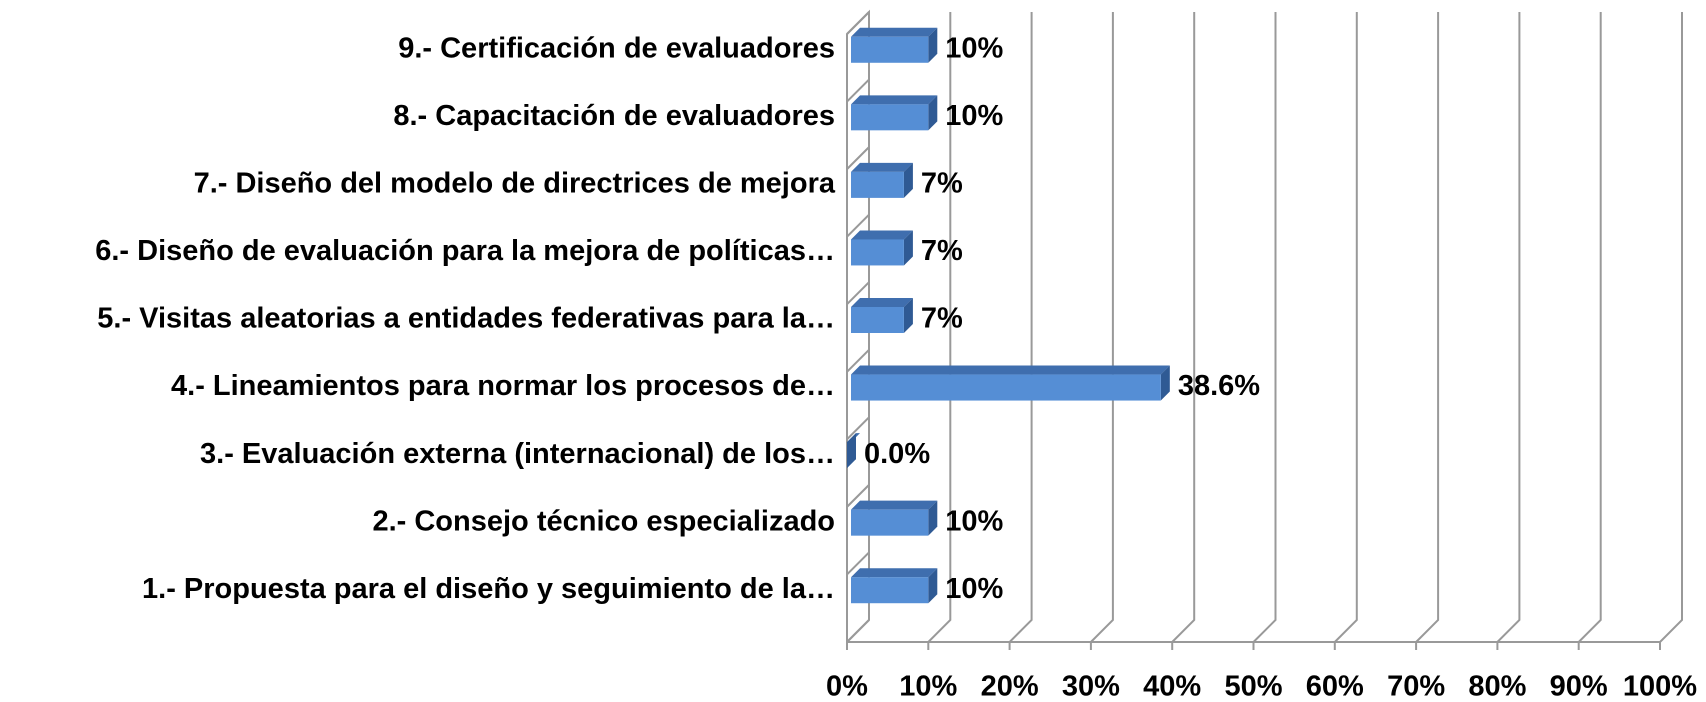 This screenshot has width=1706, height=702. What do you see at coordinates (897, 454) in the screenshot?
I see `data-label: 0.0%` at bounding box center [897, 454].